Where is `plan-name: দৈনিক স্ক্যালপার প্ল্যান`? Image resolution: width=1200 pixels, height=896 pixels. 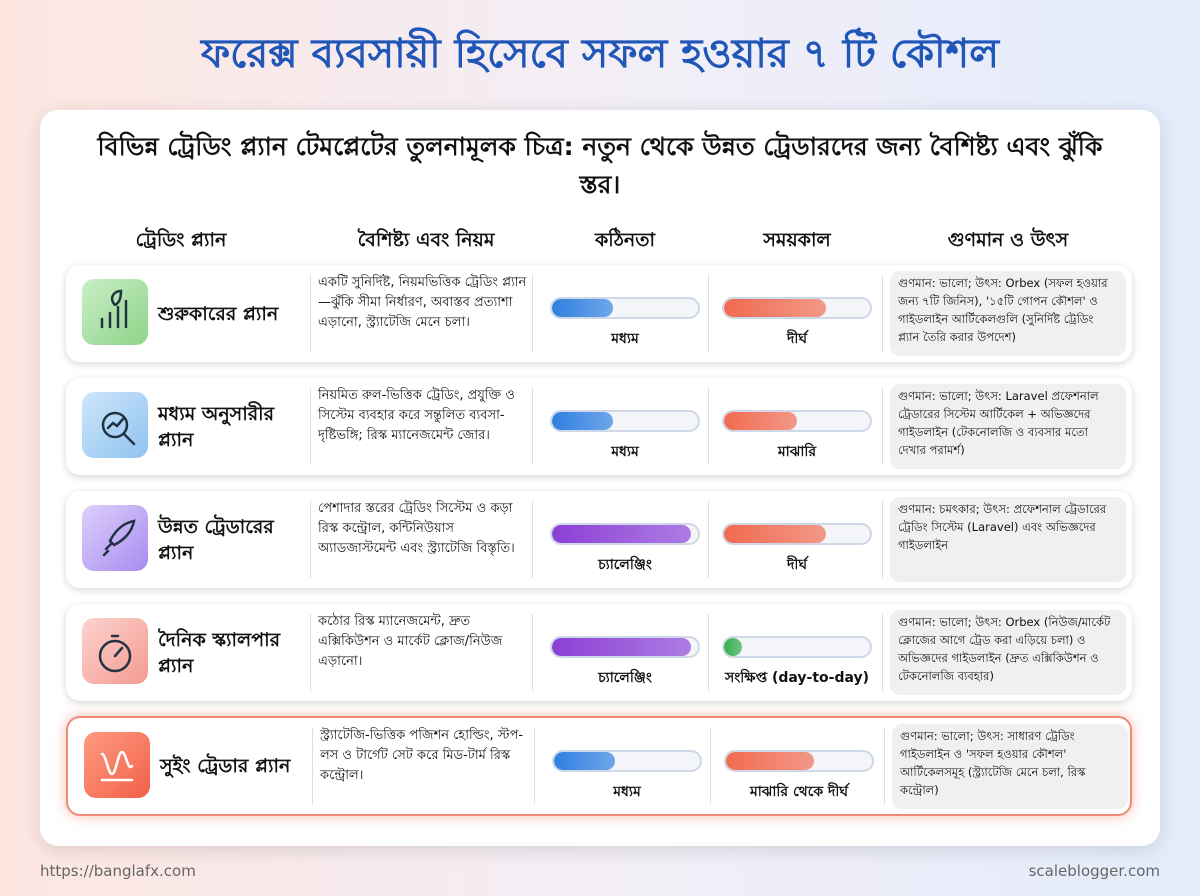 plan-name: দৈনিক স্ক্যালপার প্ল্যান is located at coordinates (219, 652).